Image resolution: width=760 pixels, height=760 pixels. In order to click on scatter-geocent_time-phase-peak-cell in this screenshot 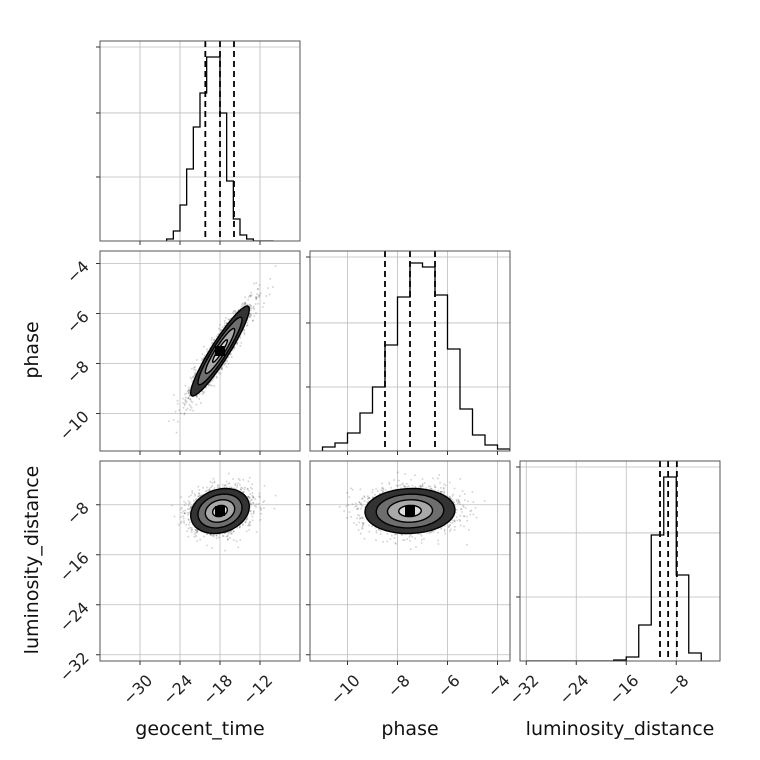, I will do `click(220, 351)`.